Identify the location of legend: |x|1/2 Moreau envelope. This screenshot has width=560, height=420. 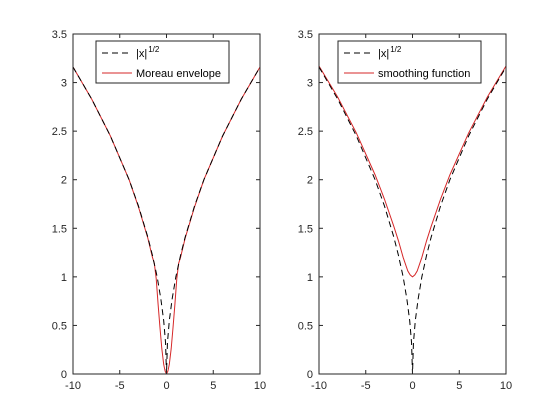
(162, 62).